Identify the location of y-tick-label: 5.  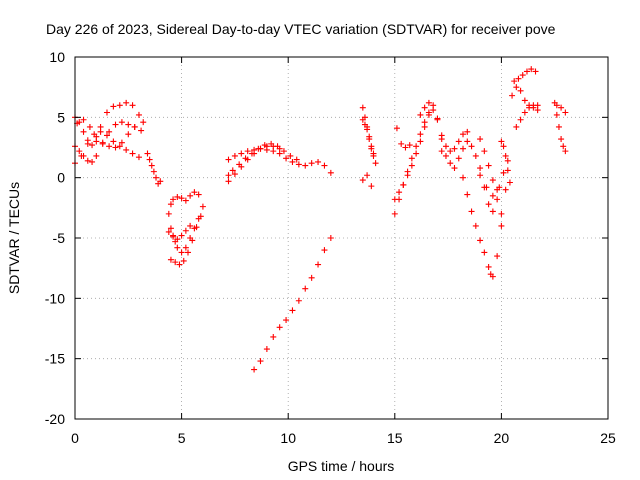
(61, 117).